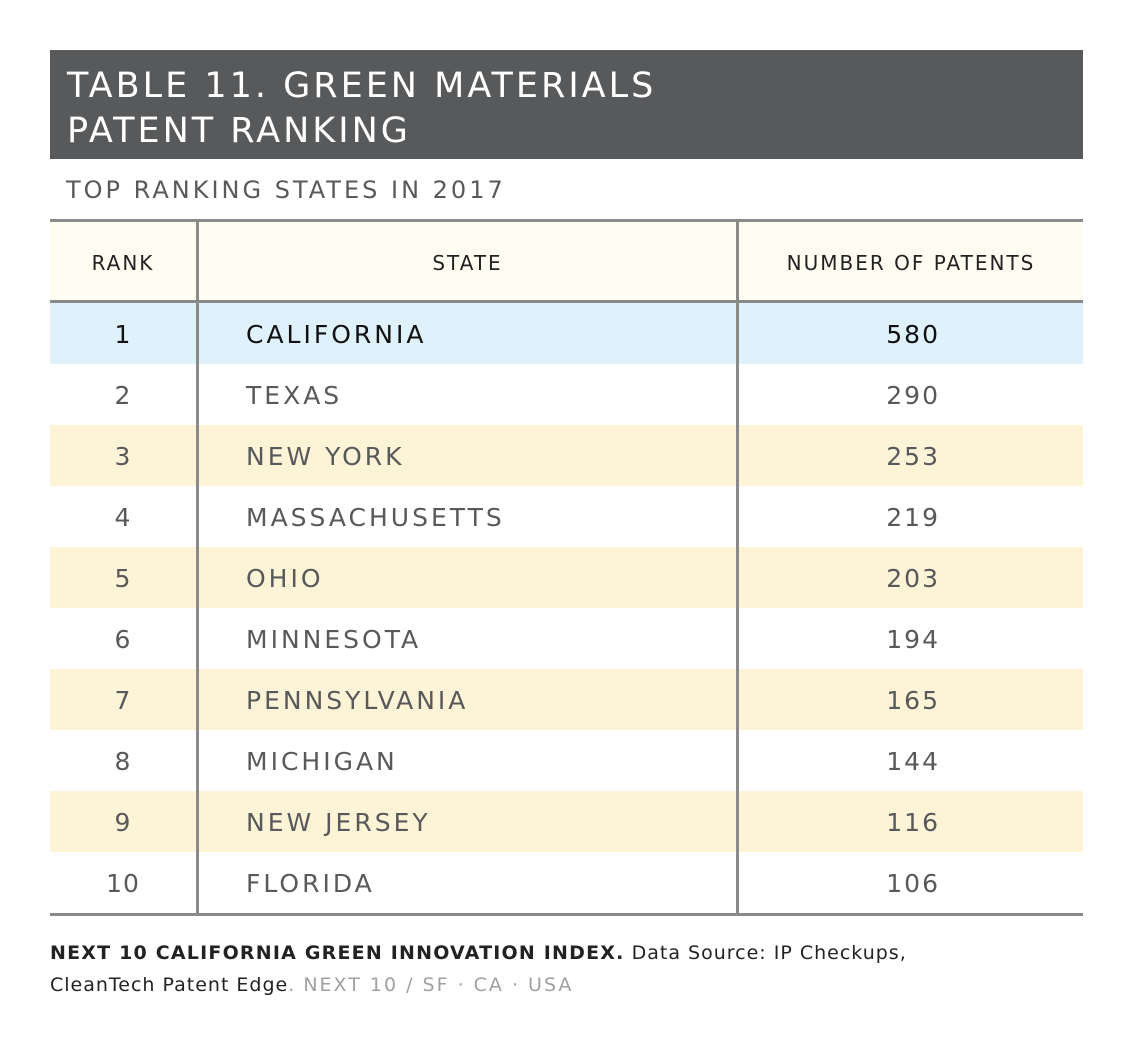 This screenshot has width=1133, height=1050. Describe the element at coordinates (566, 455) in the screenshot. I see `table-row: 3 NEW YORK 253` at that location.